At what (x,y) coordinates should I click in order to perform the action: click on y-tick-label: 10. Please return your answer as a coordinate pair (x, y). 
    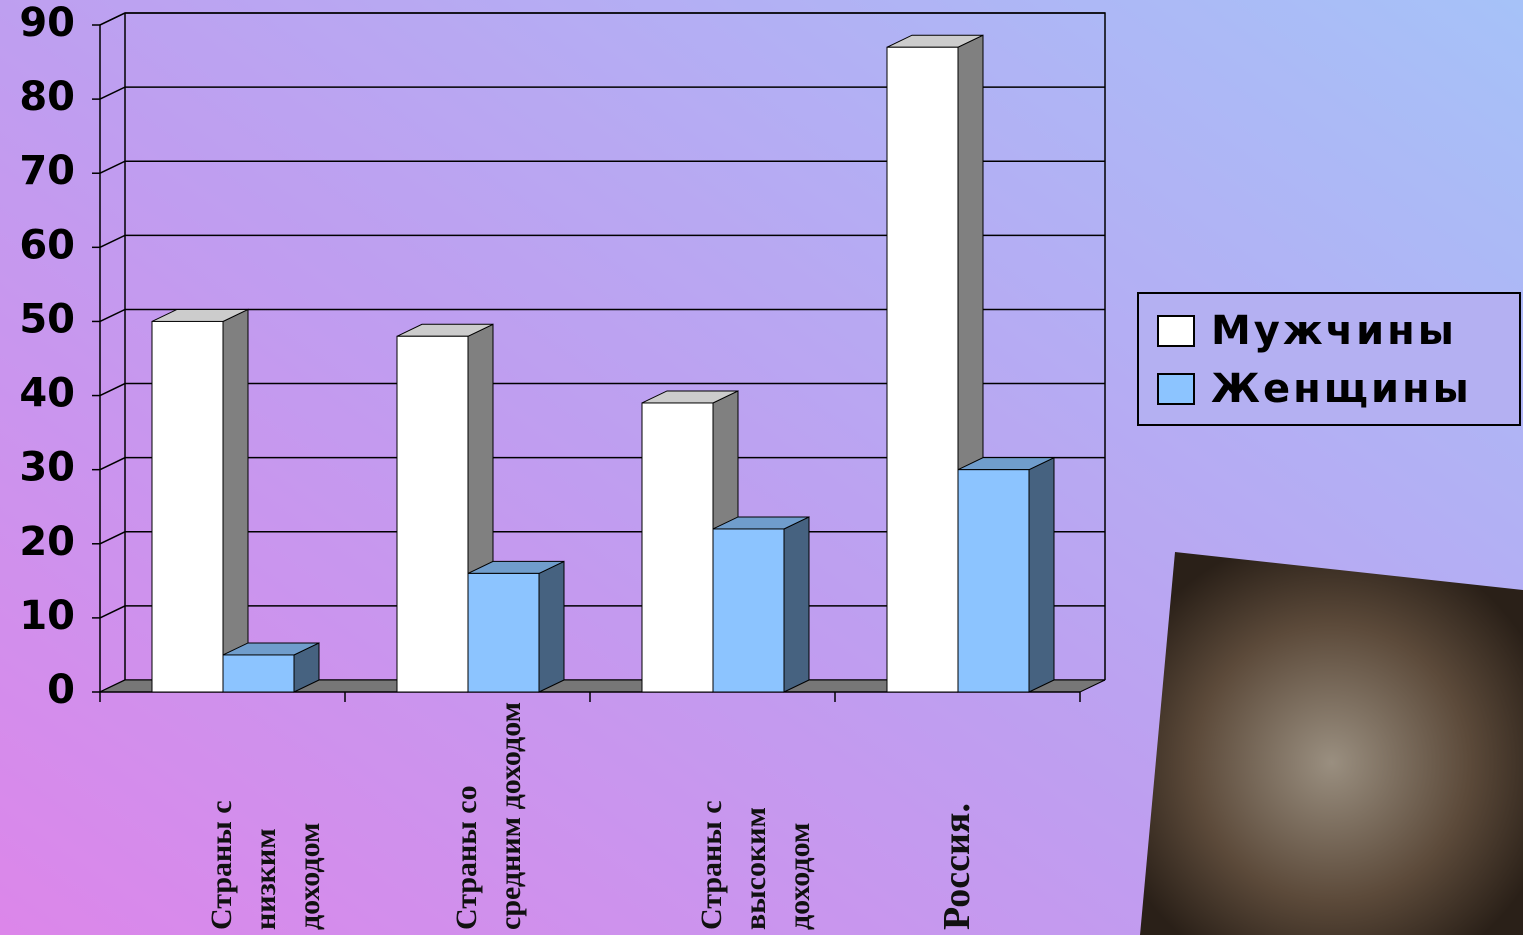
    Looking at the image, I should click on (47, 616).